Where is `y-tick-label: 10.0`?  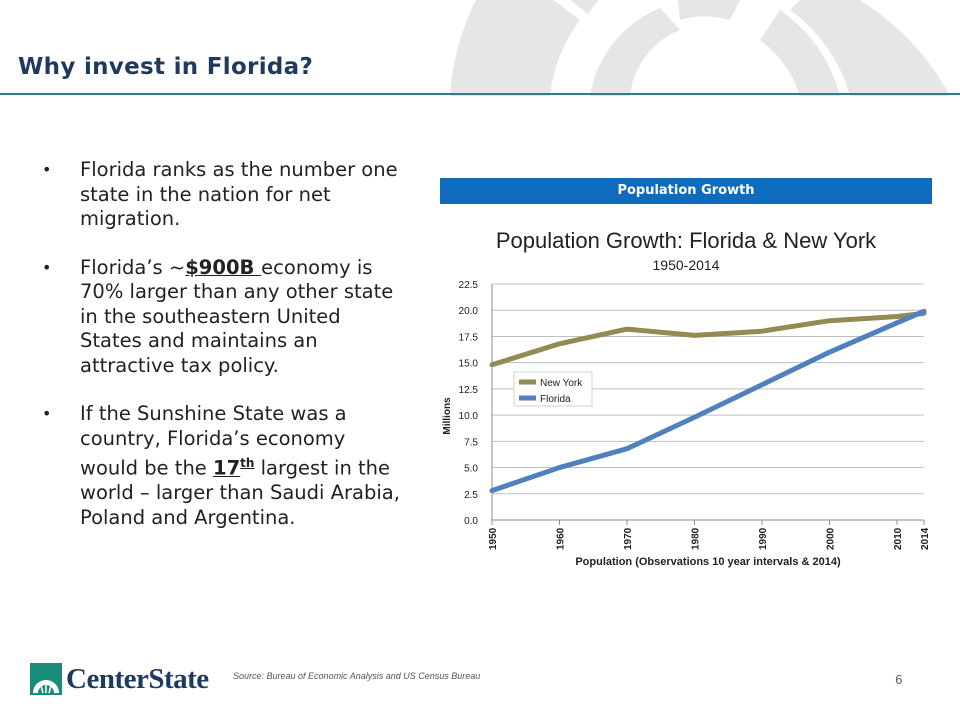 y-tick-label: 10.0 is located at coordinates (469, 416).